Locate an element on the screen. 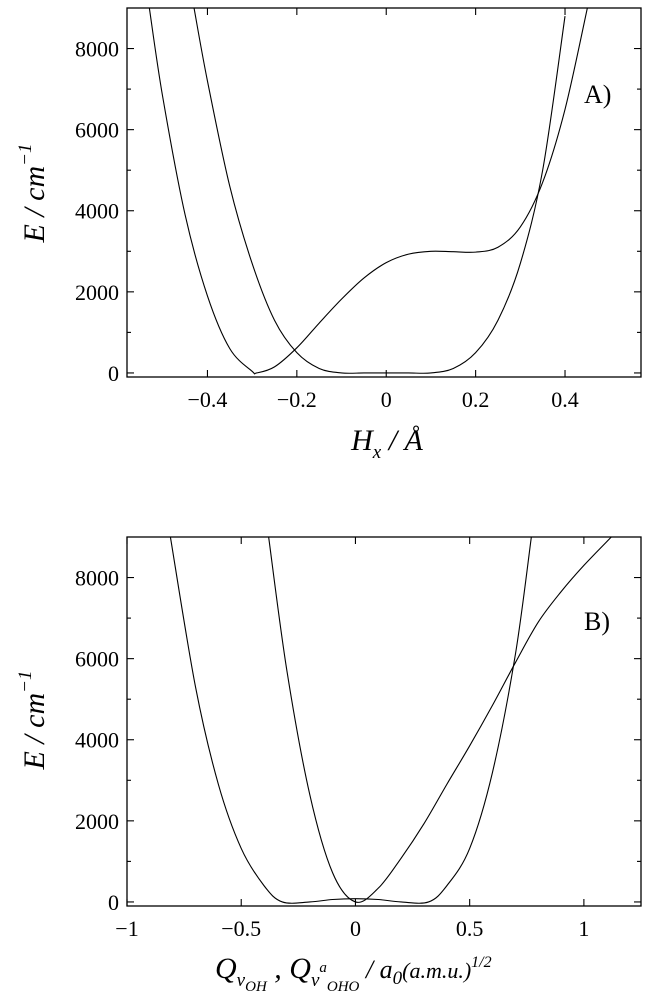  panel-b-ylabel: E / cm−1 is located at coordinates (33, 721).